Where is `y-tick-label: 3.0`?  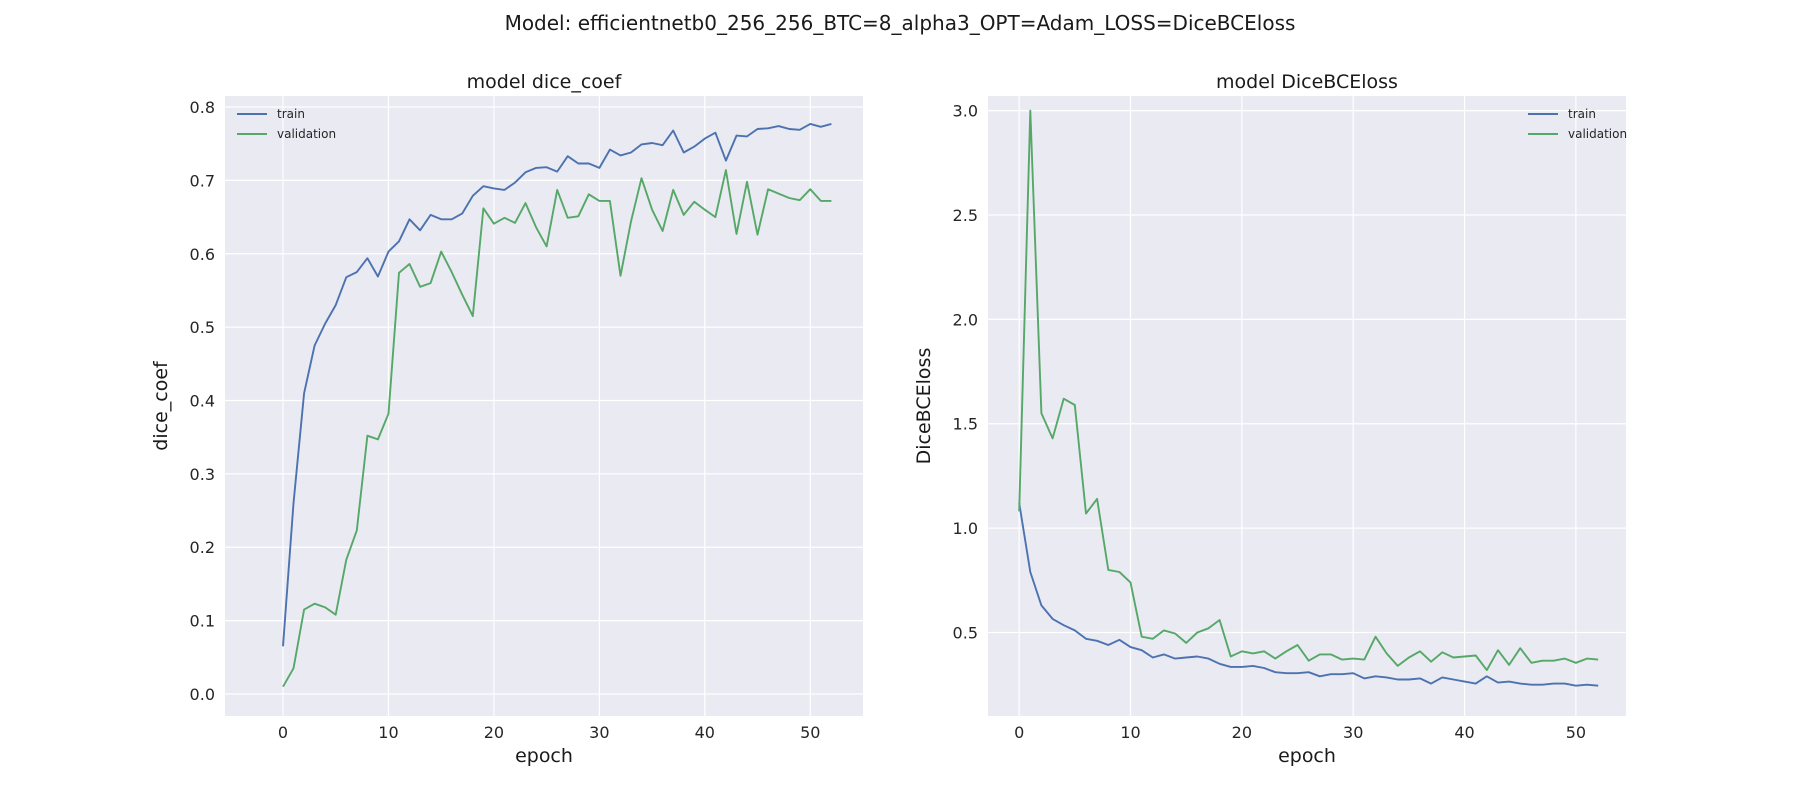
y-tick-label: 3.0 is located at coordinates (965, 111).